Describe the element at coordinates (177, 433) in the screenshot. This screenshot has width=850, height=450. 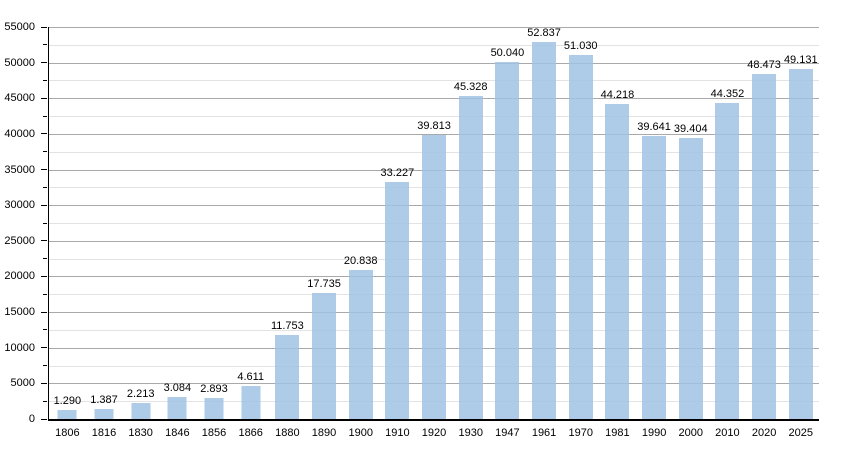
I see `x-tick-label: 1846` at that location.